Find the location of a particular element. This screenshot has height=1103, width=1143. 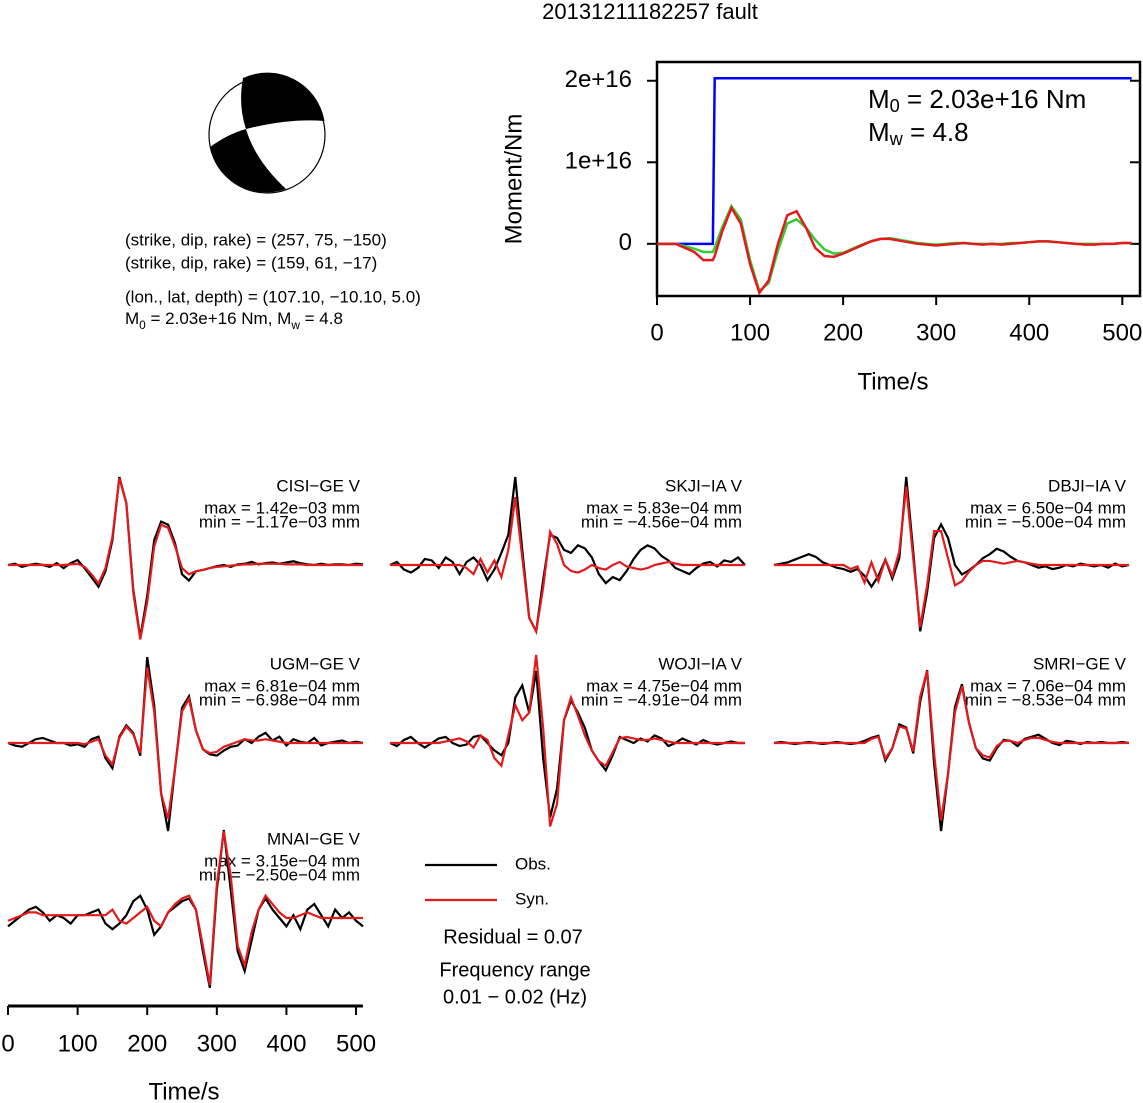

max-label: max = 3.15e−04 mm is located at coordinates (282, 860).